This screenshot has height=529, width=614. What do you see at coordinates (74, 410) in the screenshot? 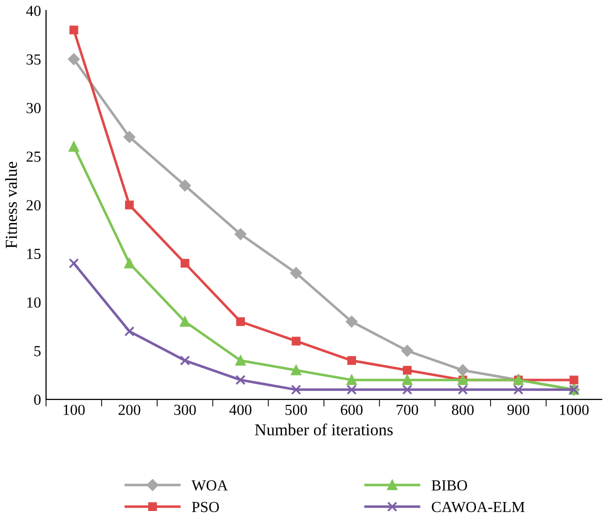
I see `x-tick-label: 100` at bounding box center [74, 410].